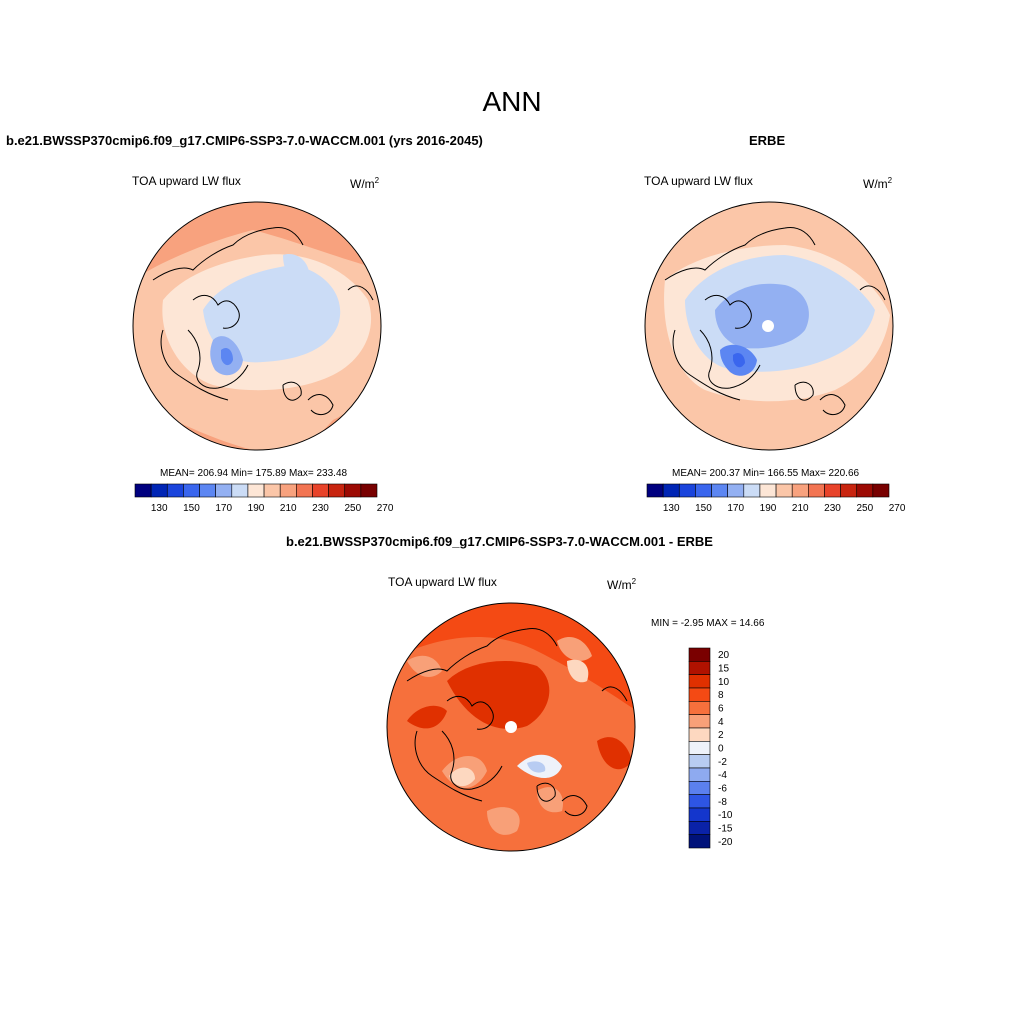 This screenshot has height=1024, width=1024. I want to click on model-colorbar-tick-label: 210, so click(288, 508).